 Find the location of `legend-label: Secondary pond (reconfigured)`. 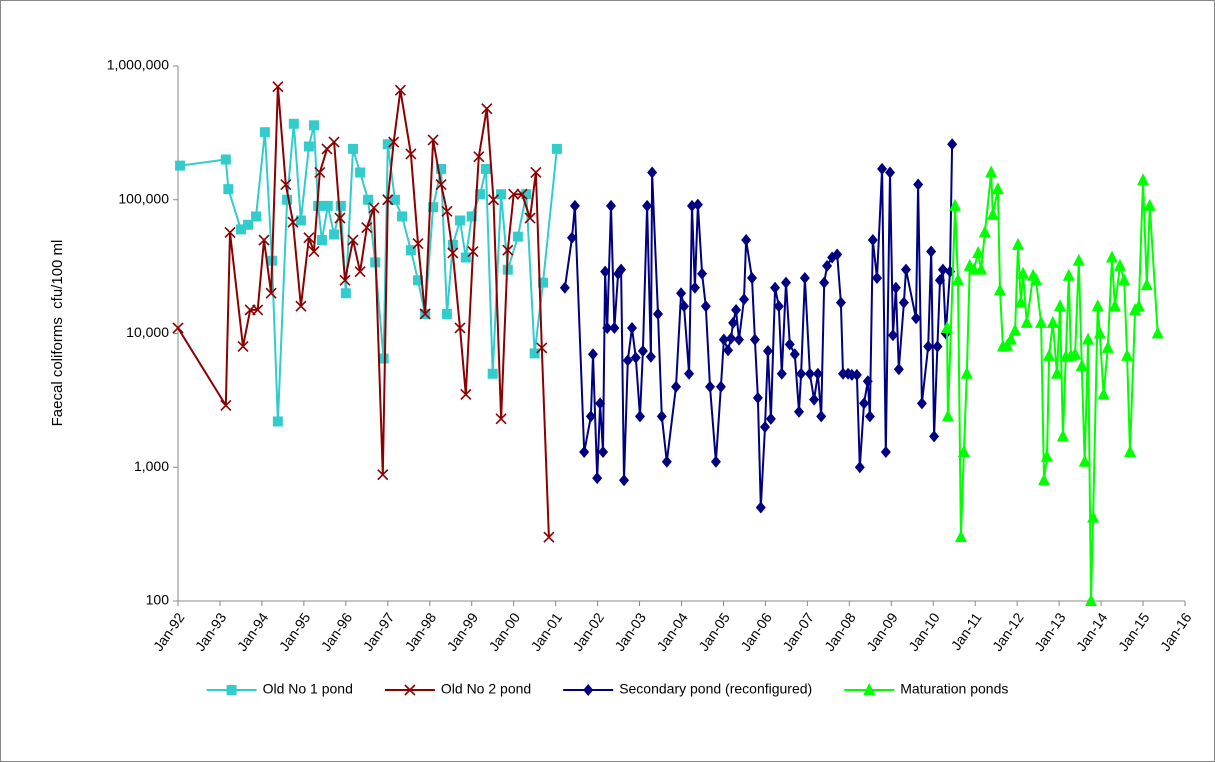

legend-label: Secondary pond (reconfigured) is located at coordinates (715, 689).